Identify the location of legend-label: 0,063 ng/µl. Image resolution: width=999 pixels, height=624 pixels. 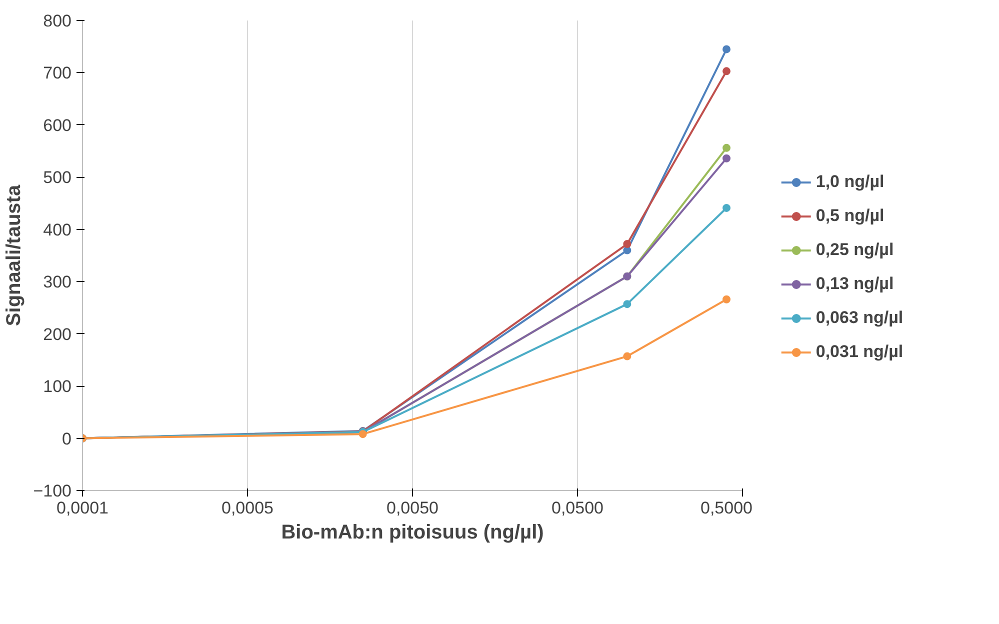
(860, 318).